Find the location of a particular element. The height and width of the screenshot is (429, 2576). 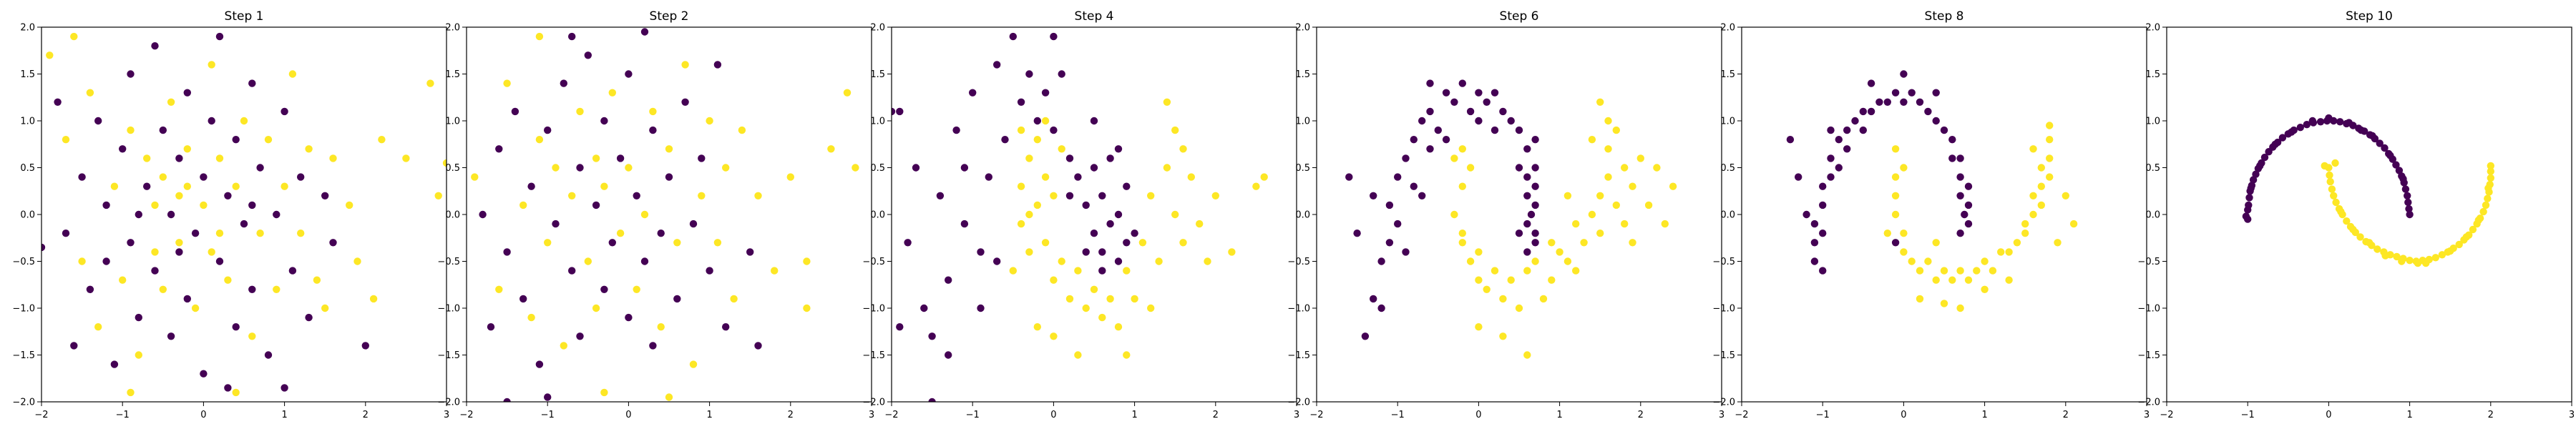

y-tick-label: 0.0 is located at coordinates (1302, 215).